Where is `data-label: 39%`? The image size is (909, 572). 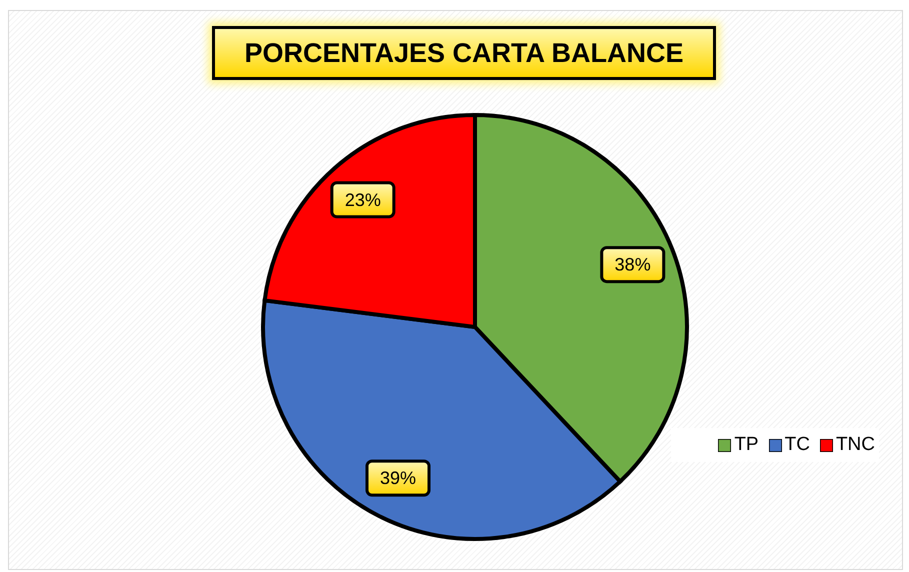 data-label: 39% is located at coordinates (398, 478).